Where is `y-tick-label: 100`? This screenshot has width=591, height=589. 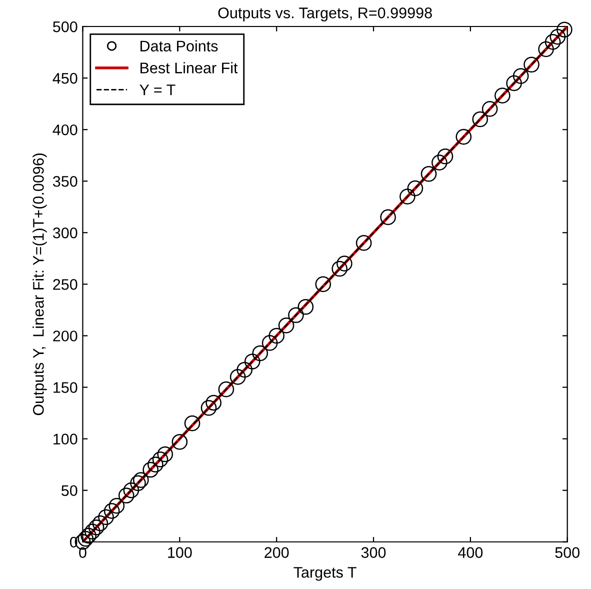 y-tick-label: 100 is located at coordinates (66, 439).